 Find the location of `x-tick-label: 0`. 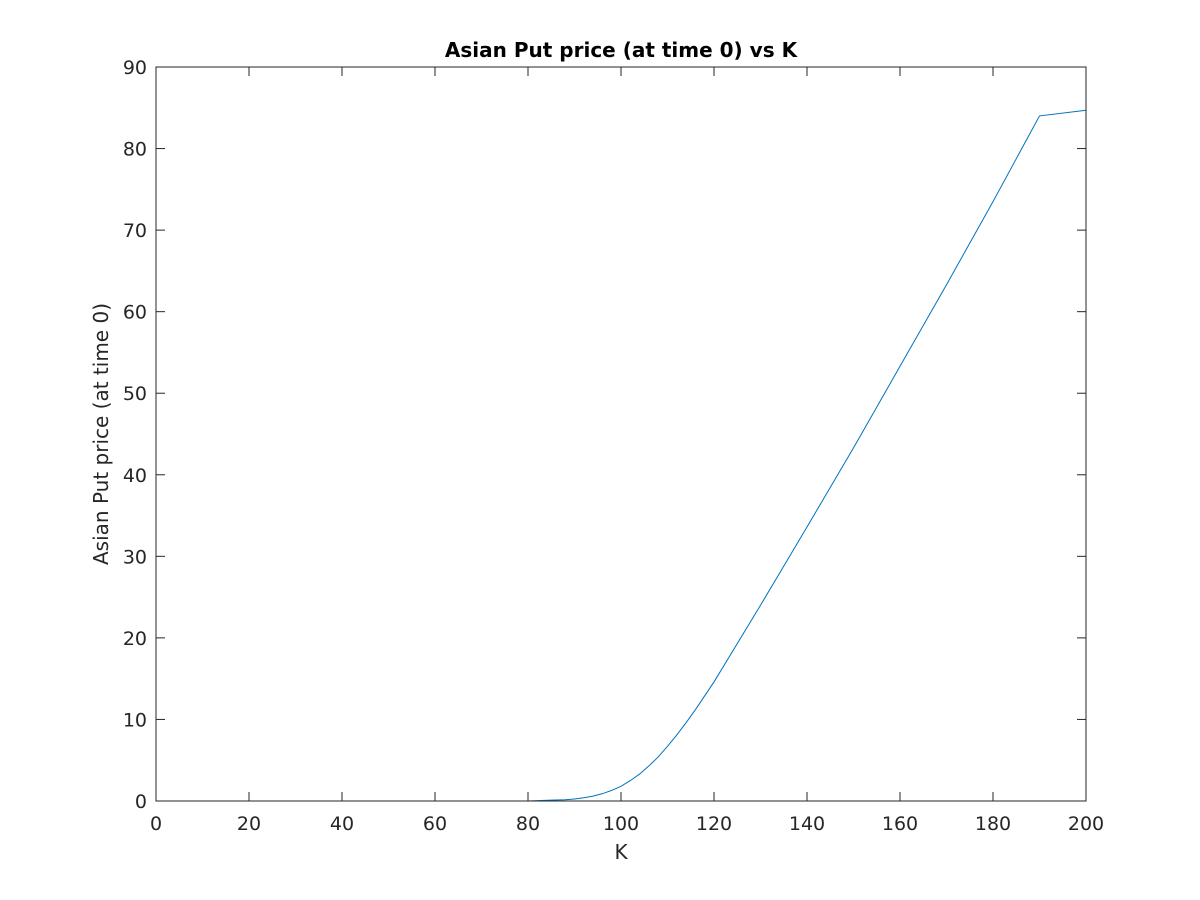

x-tick-label: 0 is located at coordinates (156, 824).